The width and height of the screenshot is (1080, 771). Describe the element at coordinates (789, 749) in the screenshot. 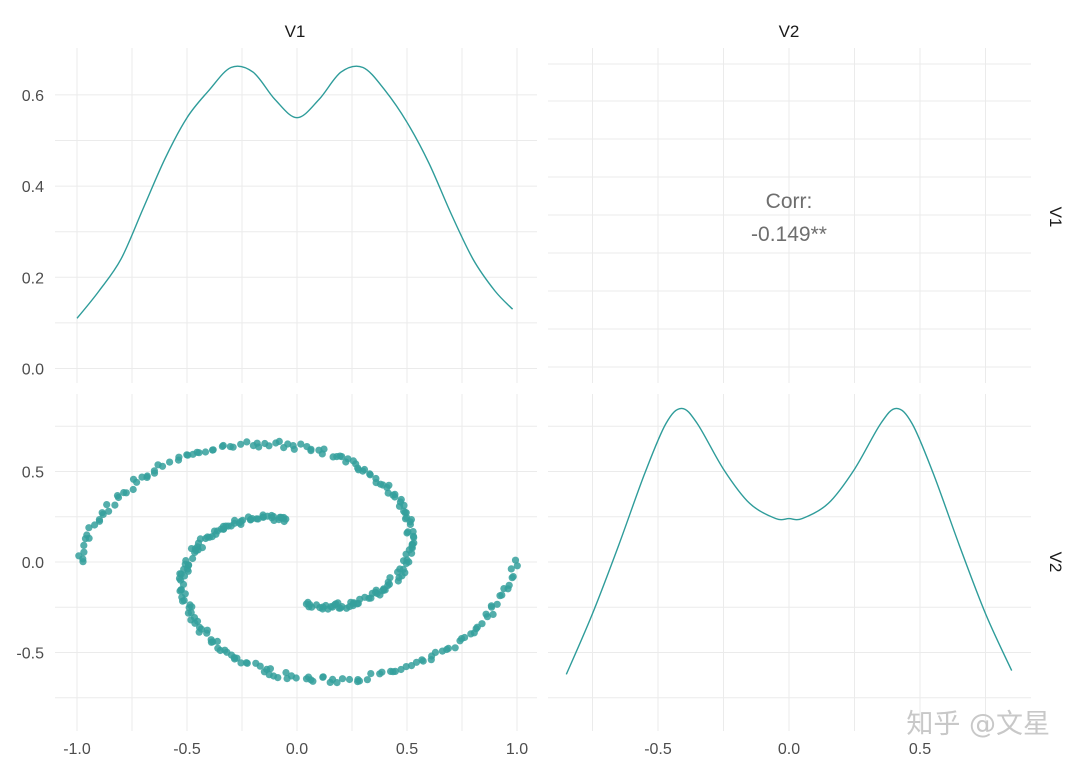

I see `x-tick-label-v2: 0.0` at that location.